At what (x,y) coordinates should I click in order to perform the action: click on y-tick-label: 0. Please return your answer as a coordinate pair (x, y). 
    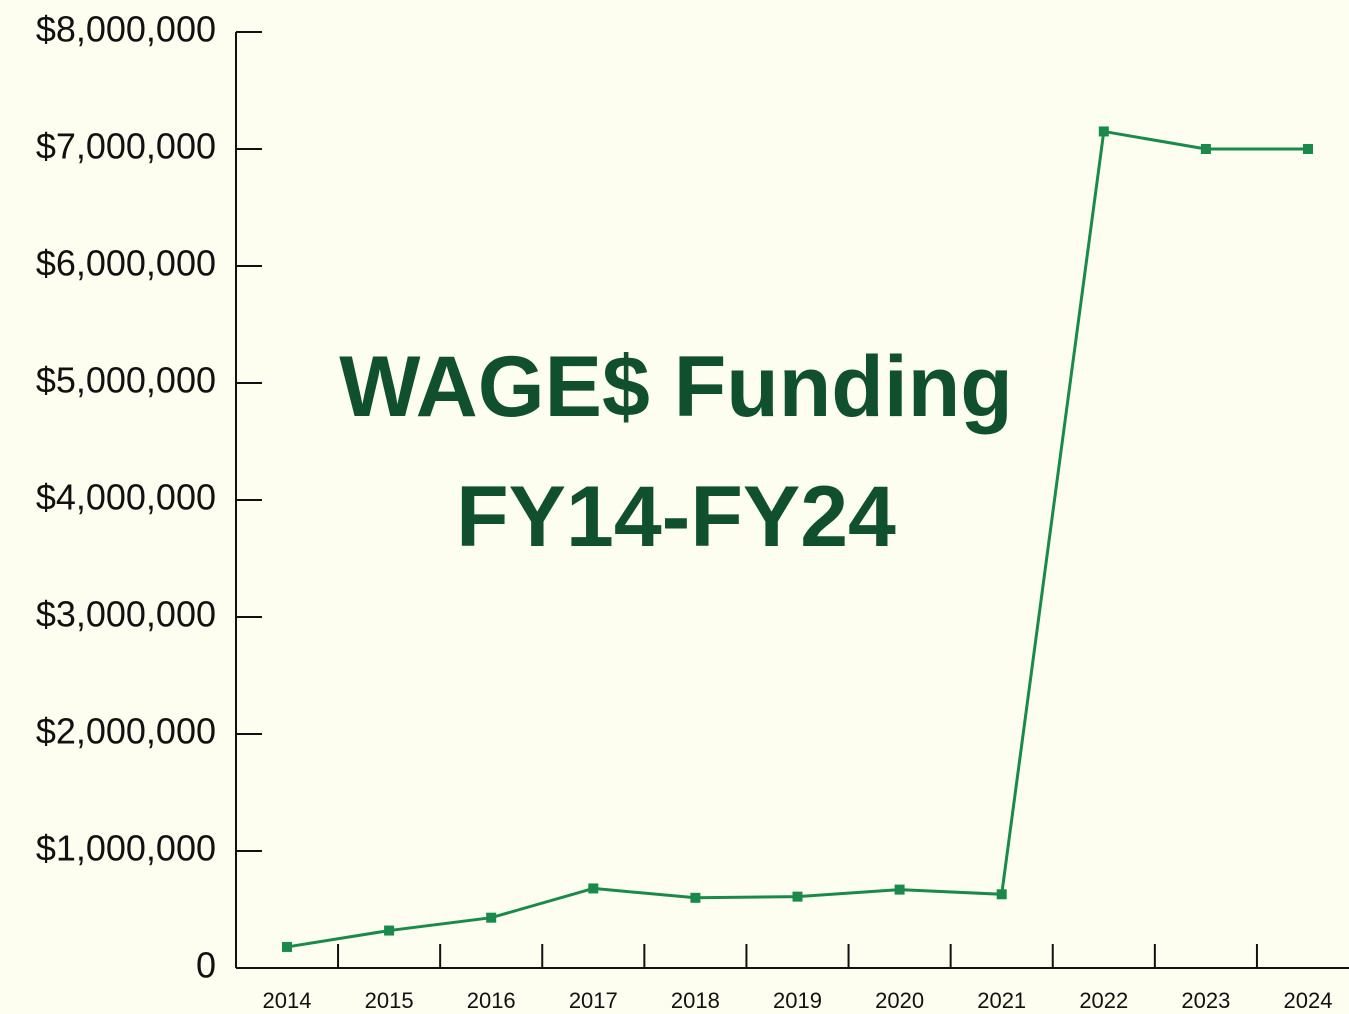
    Looking at the image, I should click on (206, 965).